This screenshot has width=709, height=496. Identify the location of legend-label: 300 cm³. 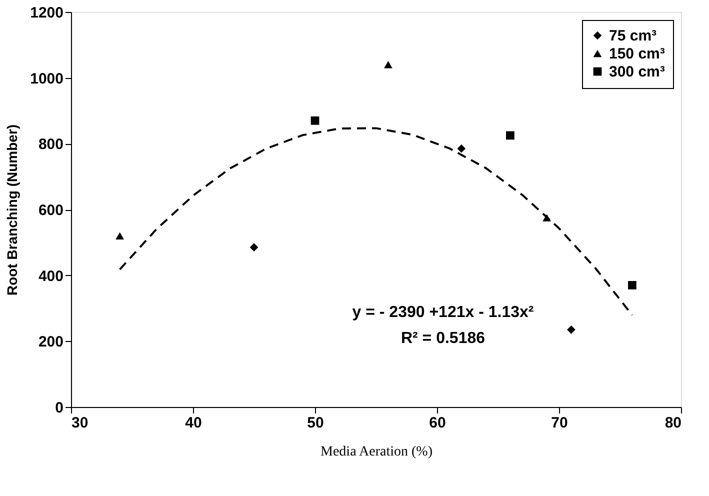
(637, 72).